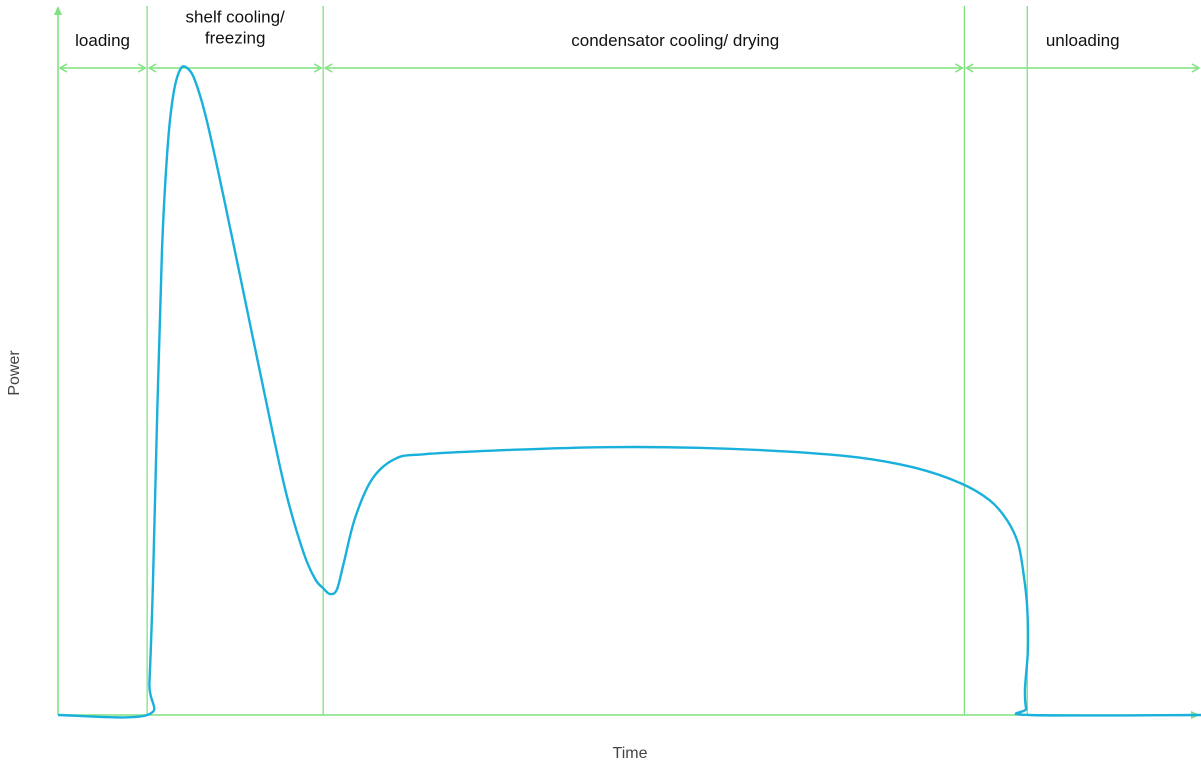  What do you see at coordinates (236, 17) in the screenshot?
I see `phase-label-line: shelf cooling/` at bounding box center [236, 17].